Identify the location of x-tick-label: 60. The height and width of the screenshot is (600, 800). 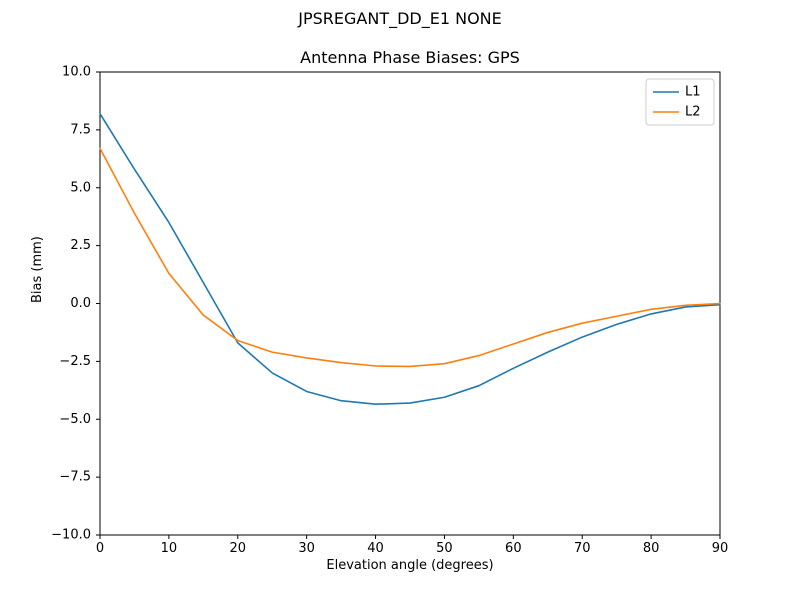
(513, 548).